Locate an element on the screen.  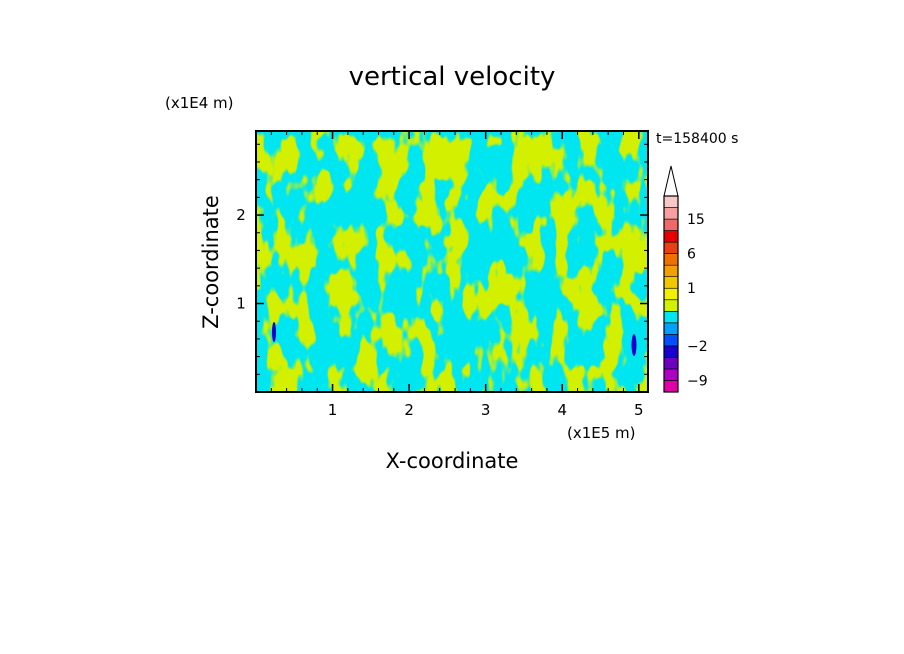
colorbar-tick-label: 6 is located at coordinates (691, 255).